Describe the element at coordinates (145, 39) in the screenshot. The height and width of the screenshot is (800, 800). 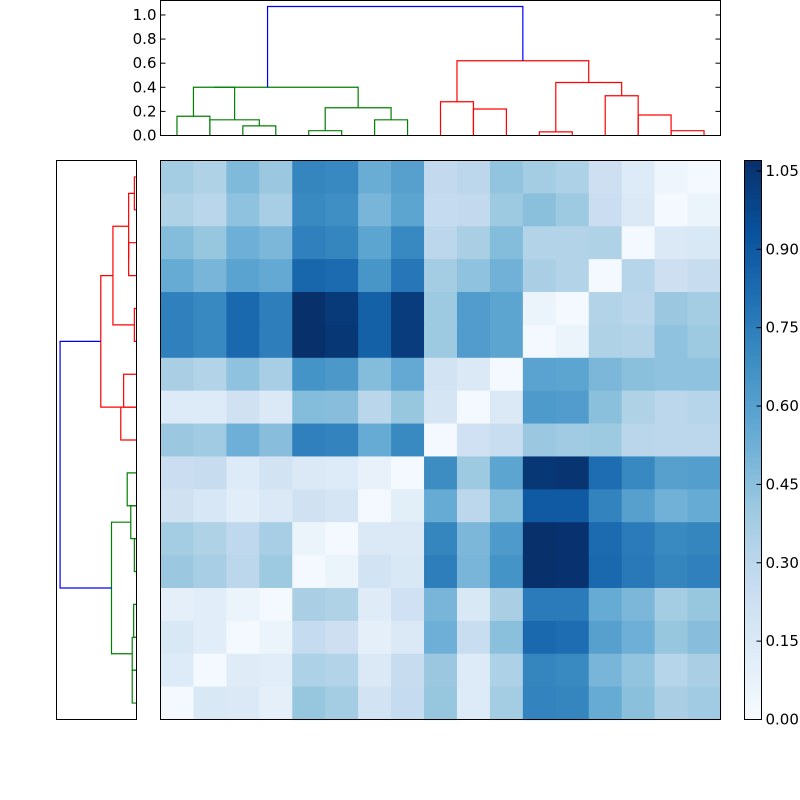
I see `top-ytick-label-4: 0.8` at that location.